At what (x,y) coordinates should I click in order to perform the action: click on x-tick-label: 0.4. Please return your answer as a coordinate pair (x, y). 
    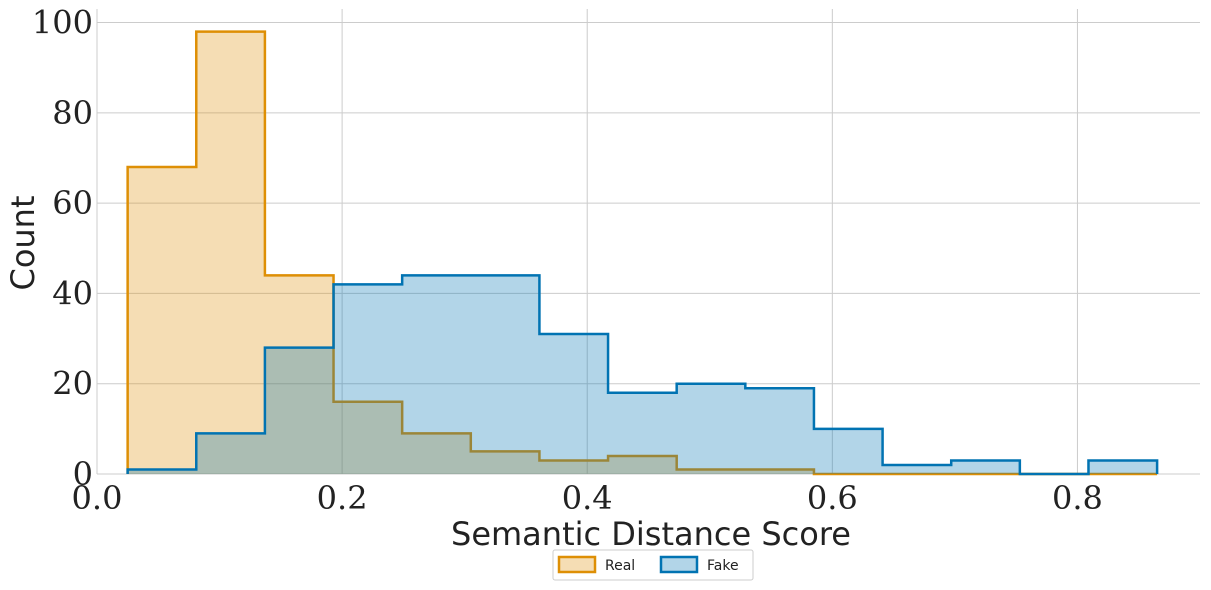
    Looking at the image, I should click on (587, 498).